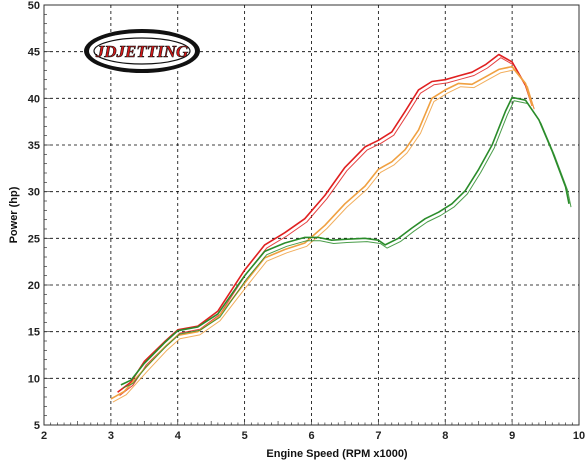  Describe the element at coordinates (44, 436) in the screenshot. I see `x-tick-label: 2` at that location.